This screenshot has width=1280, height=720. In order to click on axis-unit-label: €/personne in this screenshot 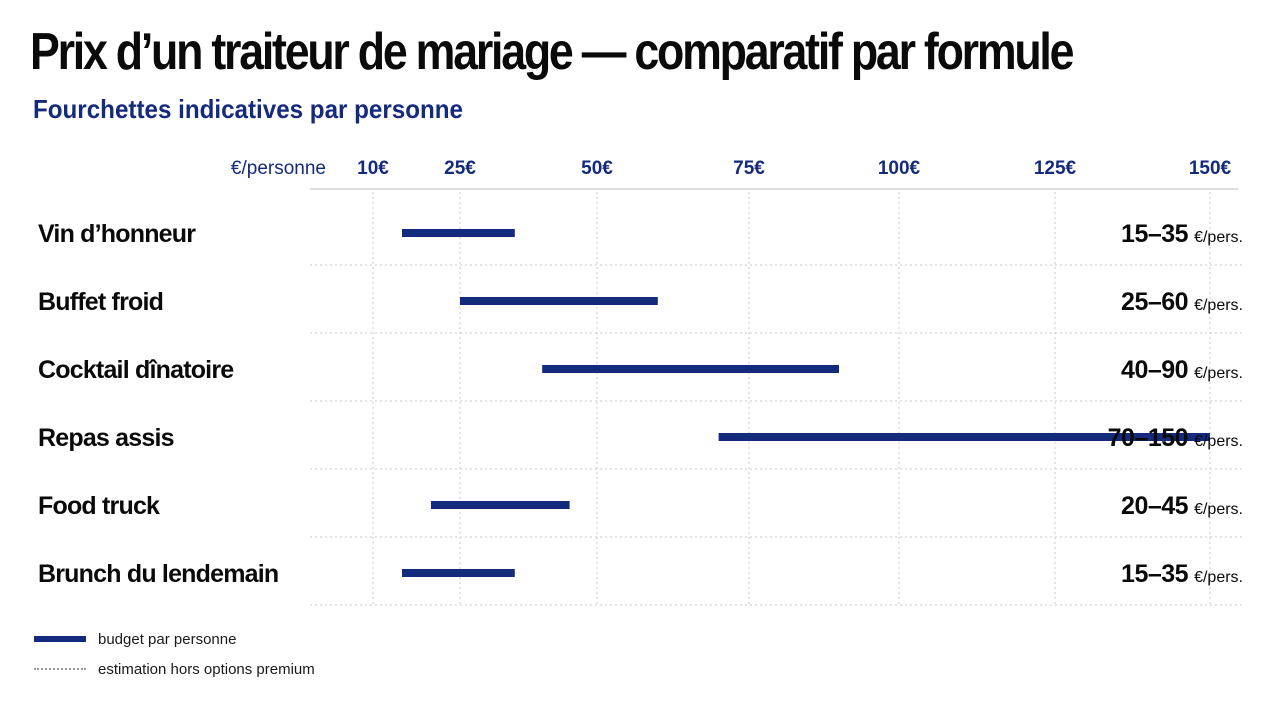, I will do `click(278, 168)`.